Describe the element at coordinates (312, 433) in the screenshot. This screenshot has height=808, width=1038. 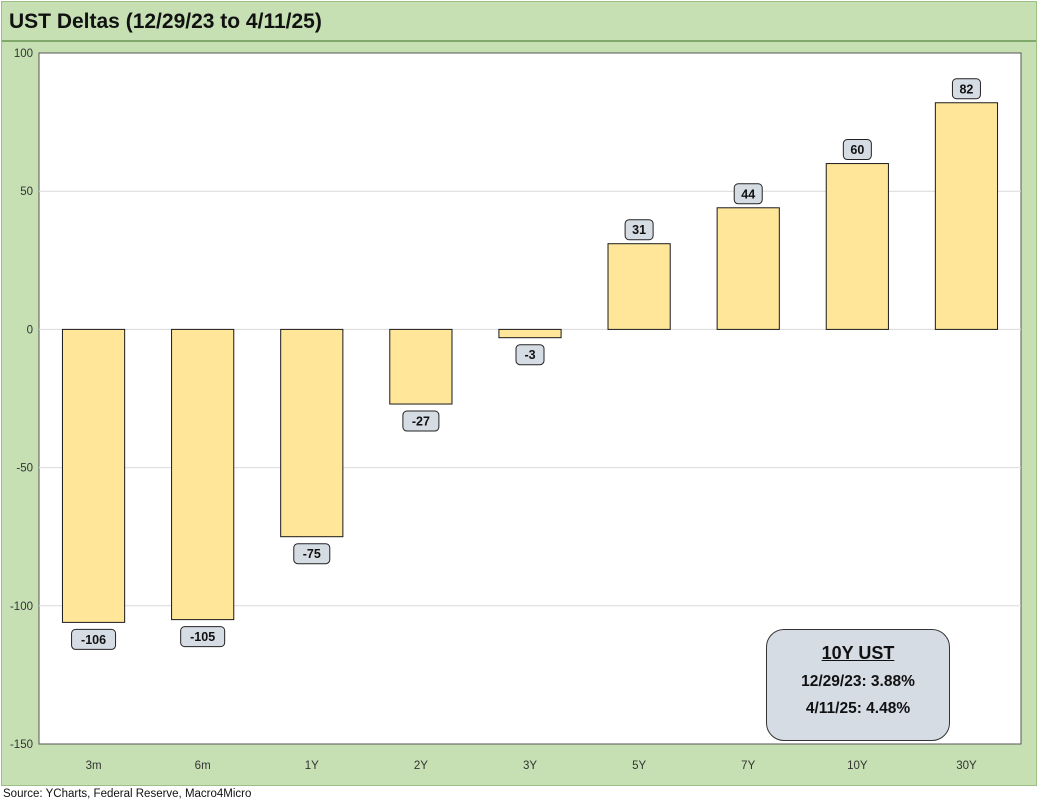
I see `bar-1Y` at that location.